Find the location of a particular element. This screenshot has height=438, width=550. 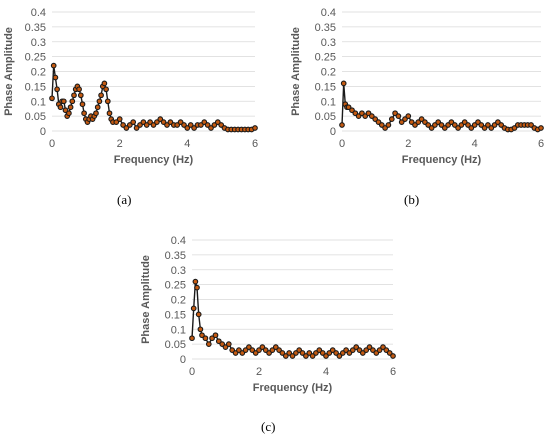

caption-a: (a) is located at coordinates (124, 199).